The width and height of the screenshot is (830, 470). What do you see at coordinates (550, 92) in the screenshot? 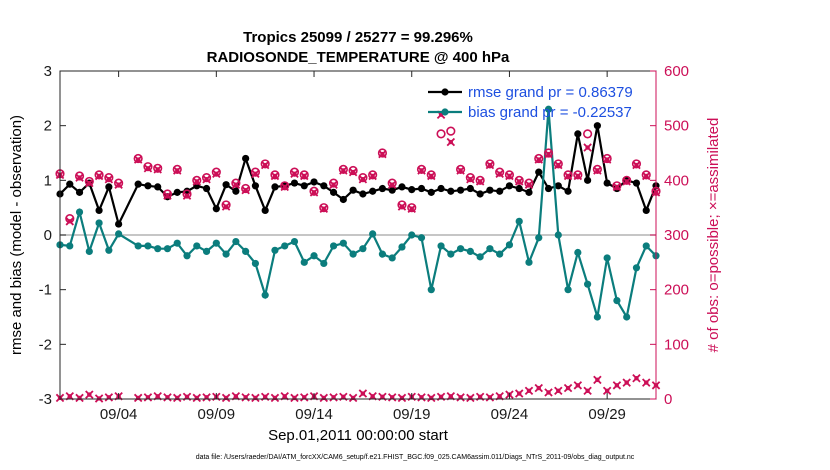
I see `legend-label-0: rmse grand pr = 0.86379` at bounding box center [550, 92].